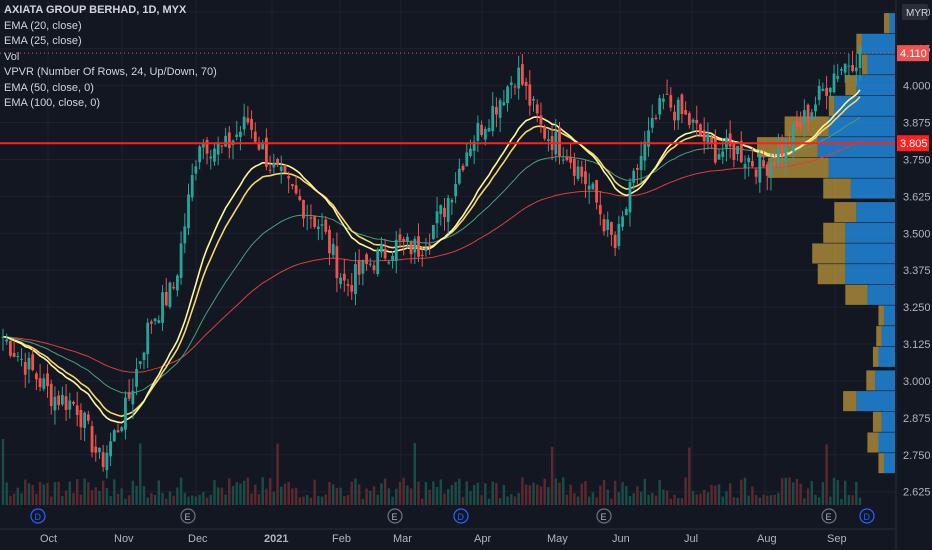 Image resolution: width=932 pixels, height=550 pixels. I want to click on indicator-ema100: EMA (100, close, 0), so click(52, 103).